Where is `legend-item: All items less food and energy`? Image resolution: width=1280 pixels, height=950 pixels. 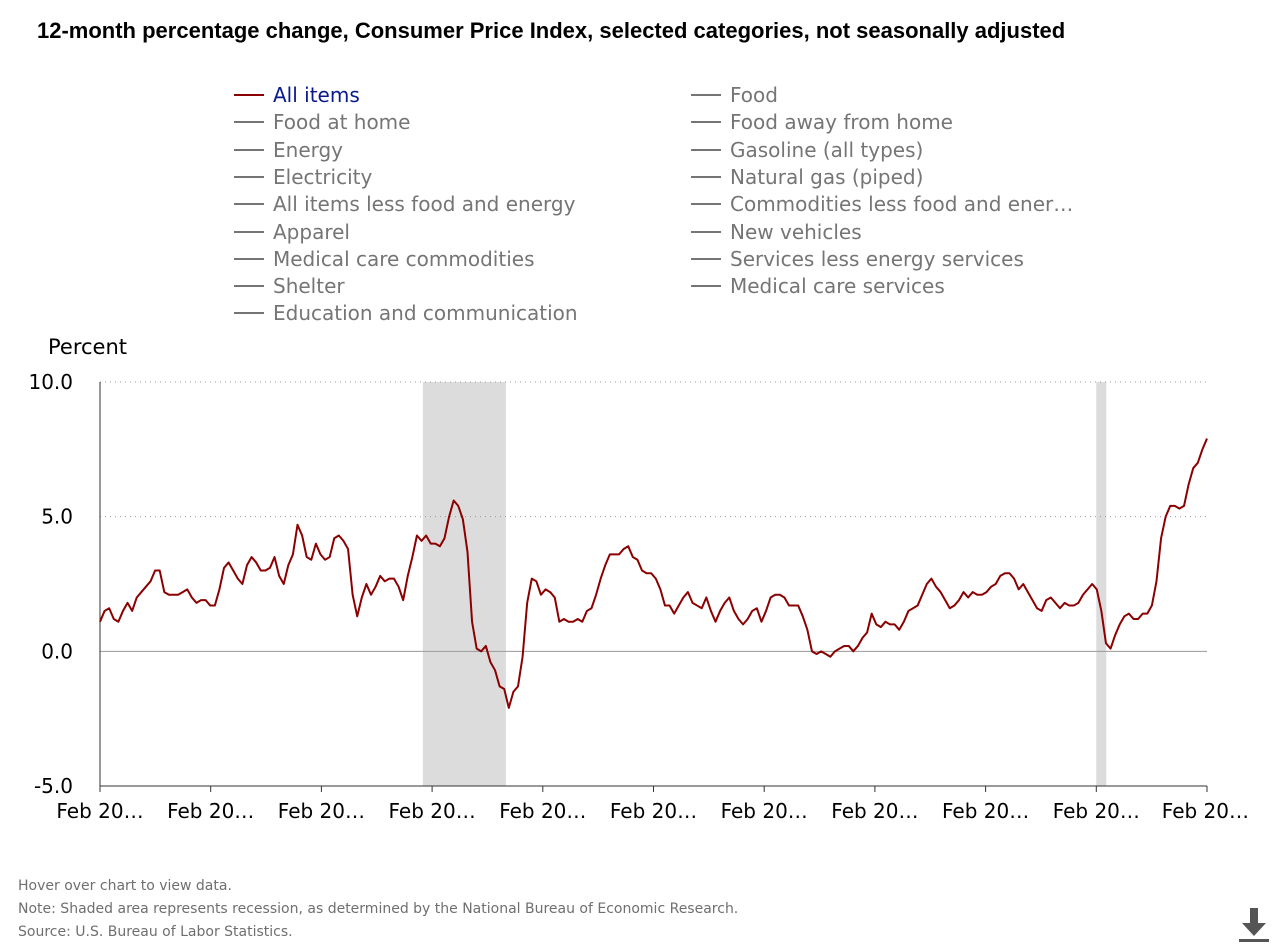
legend-item: All items less food and energy is located at coordinates (404, 204).